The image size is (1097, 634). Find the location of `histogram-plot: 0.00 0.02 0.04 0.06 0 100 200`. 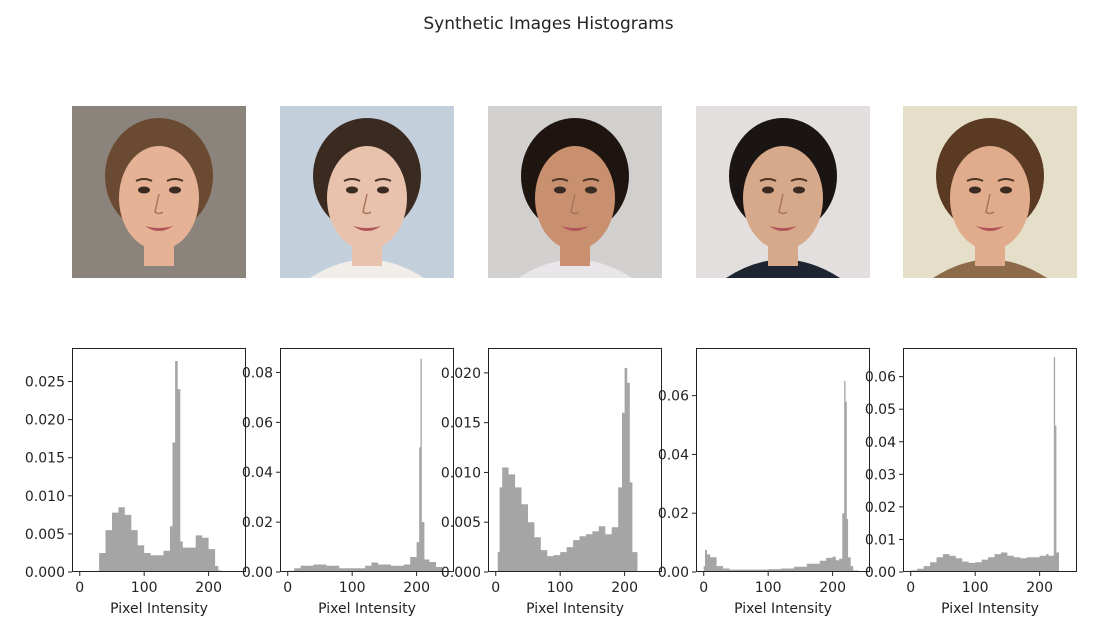

histogram-plot: 0.00 0.02 0.04 0.06 0 100 200 is located at coordinates (783, 475).